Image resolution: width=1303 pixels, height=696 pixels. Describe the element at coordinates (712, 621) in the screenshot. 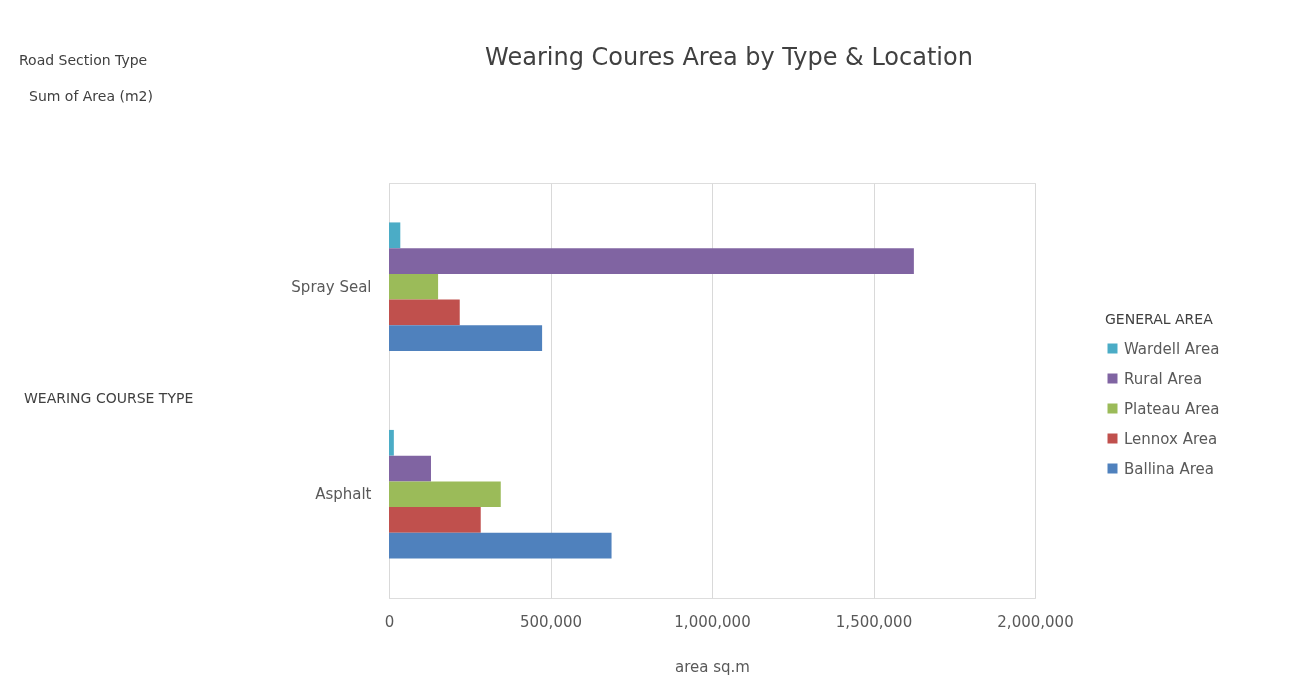

I see `x-tick-label: 1,000,000` at that location.